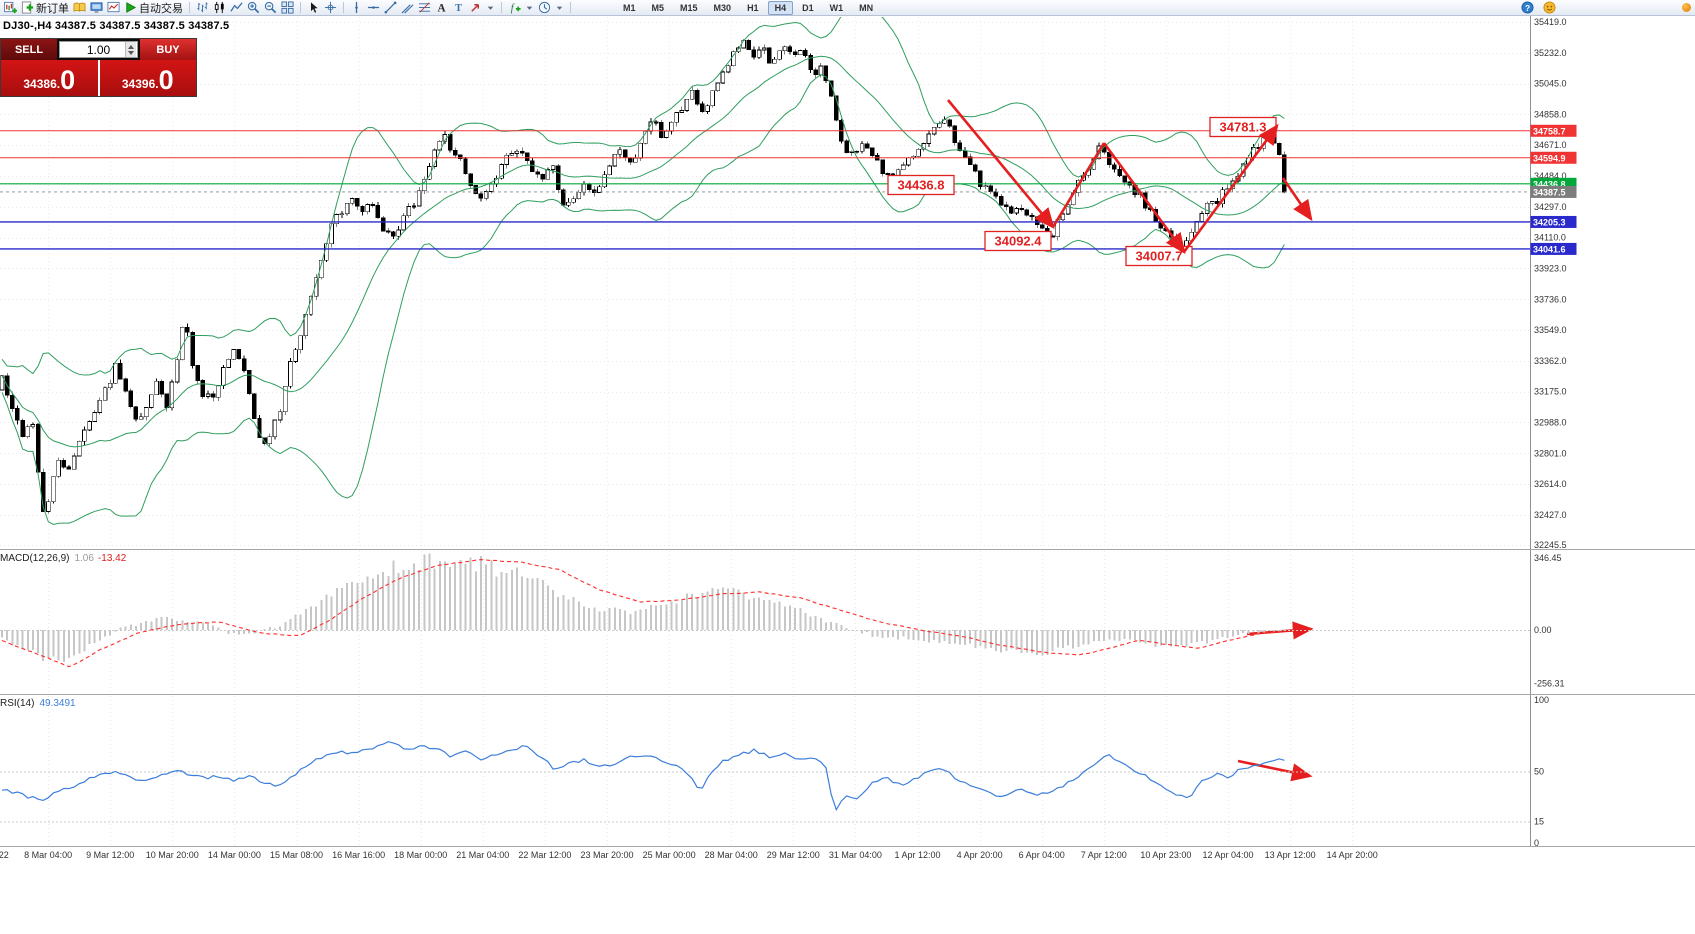 This screenshot has height=934, width=1695. I want to click on data-window-button, so click(96, 7).